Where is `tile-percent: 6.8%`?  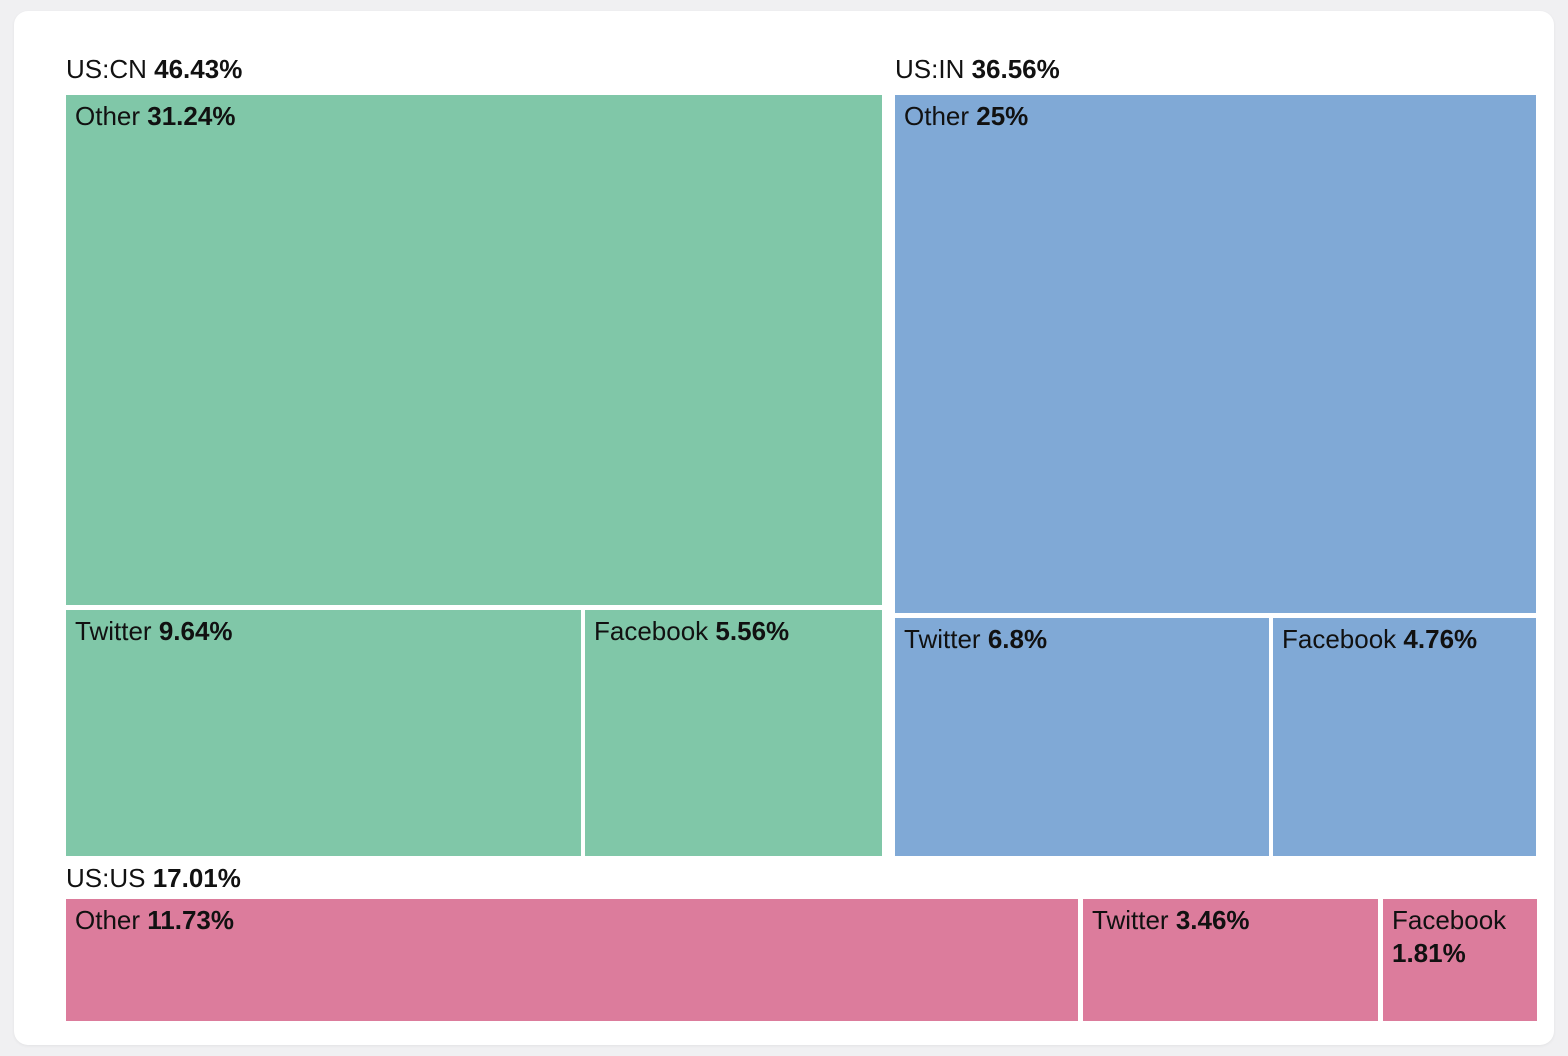
tile-percent: 6.8% is located at coordinates (1017, 639).